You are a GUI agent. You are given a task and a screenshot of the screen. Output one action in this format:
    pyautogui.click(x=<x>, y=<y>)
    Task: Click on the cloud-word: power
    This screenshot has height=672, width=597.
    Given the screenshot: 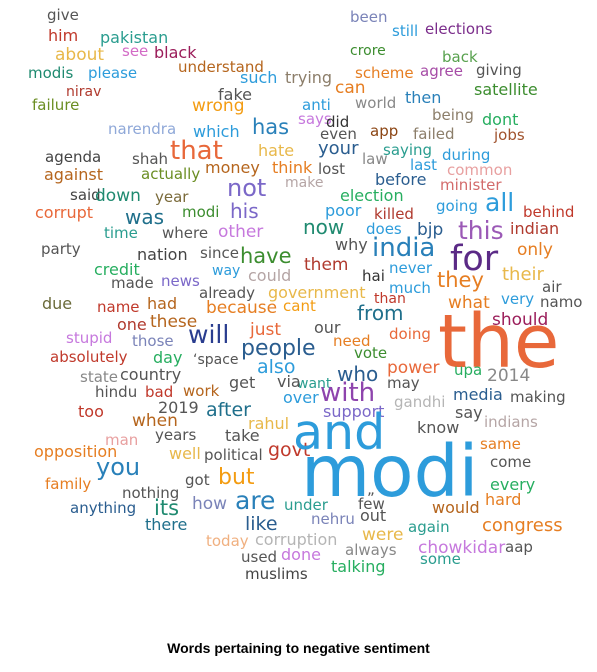 What is the action you would take?
    pyautogui.click(x=413, y=368)
    